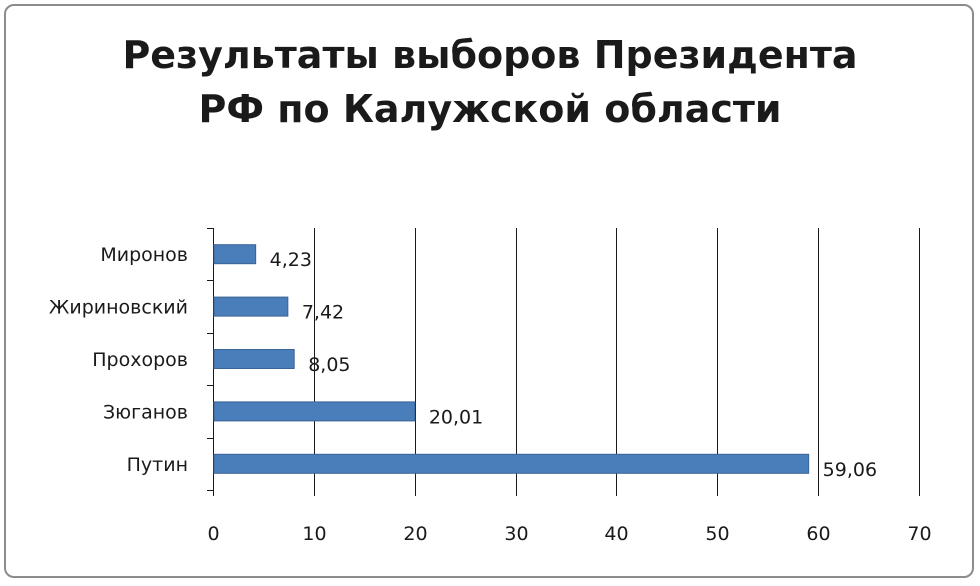 The height and width of the screenshot is (586, 980). What do you see at coordinates (616, 534) in the screenshot?
I see `x-tick-label: 40` at bounding box center [616, 534].